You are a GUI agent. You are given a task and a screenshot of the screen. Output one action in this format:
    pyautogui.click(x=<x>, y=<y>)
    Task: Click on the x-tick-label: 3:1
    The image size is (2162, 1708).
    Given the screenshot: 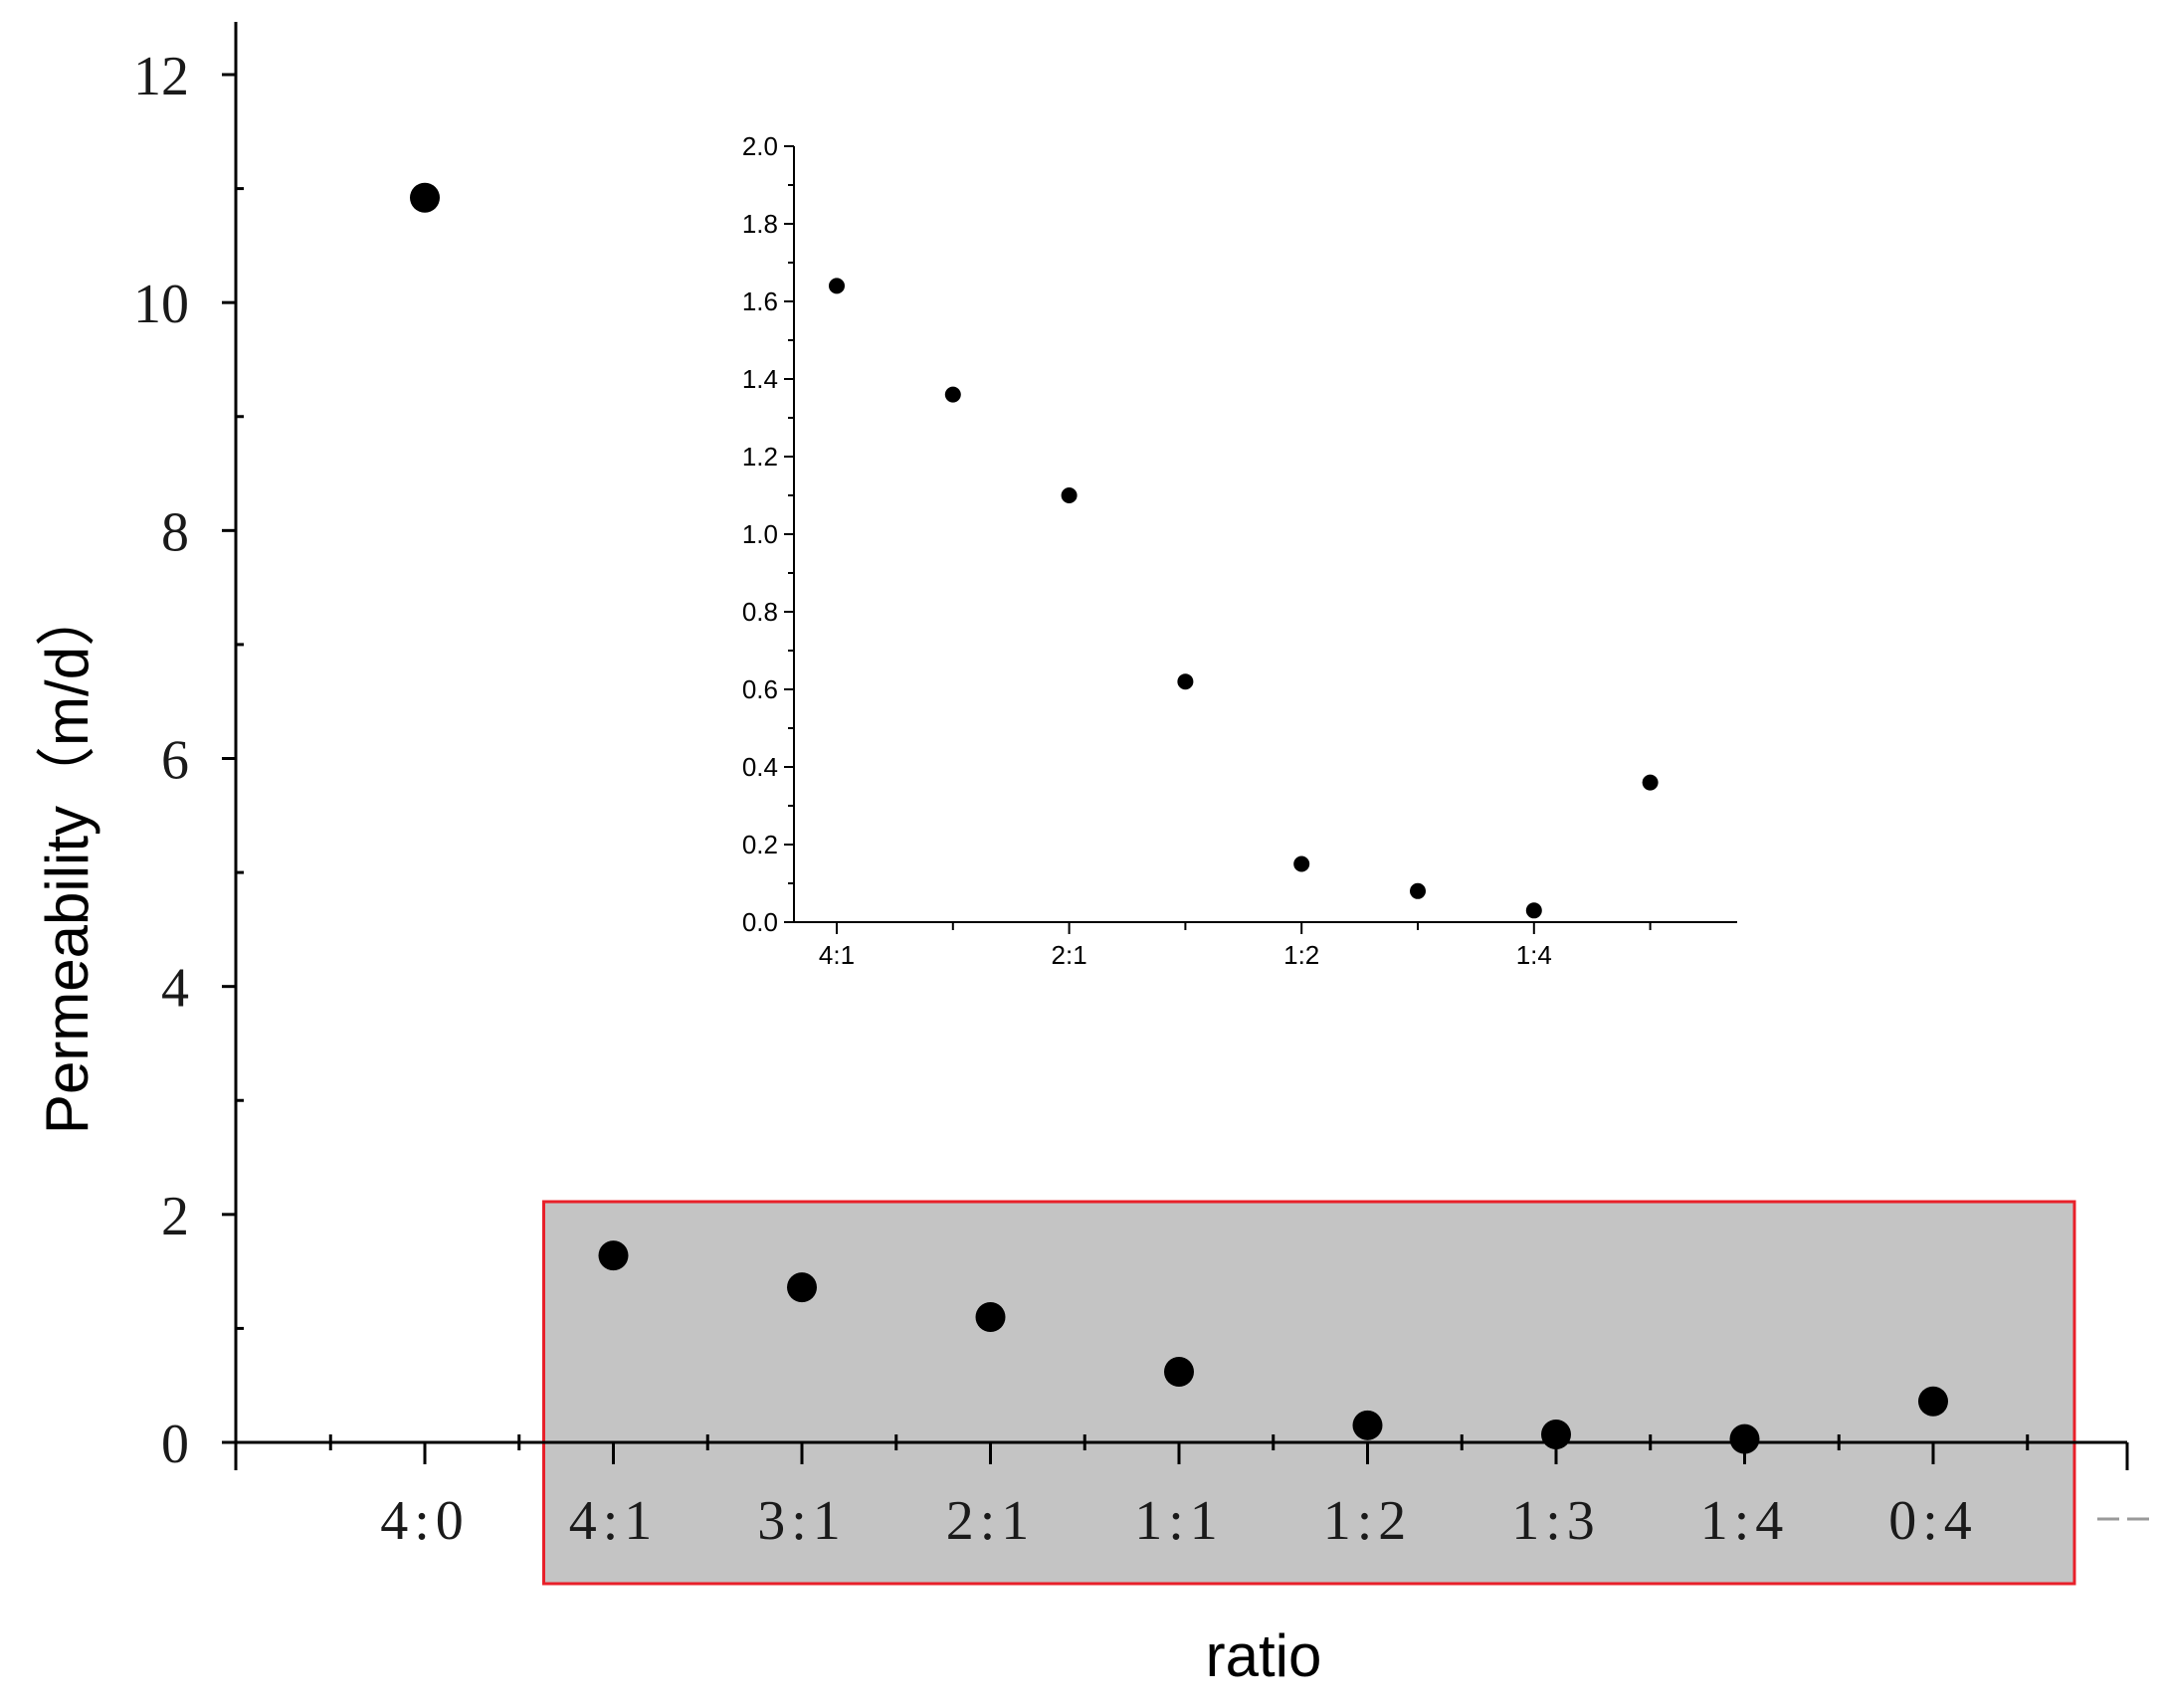 What is the action you would take?
    pyautogui.click(x=802, y=1521)
    